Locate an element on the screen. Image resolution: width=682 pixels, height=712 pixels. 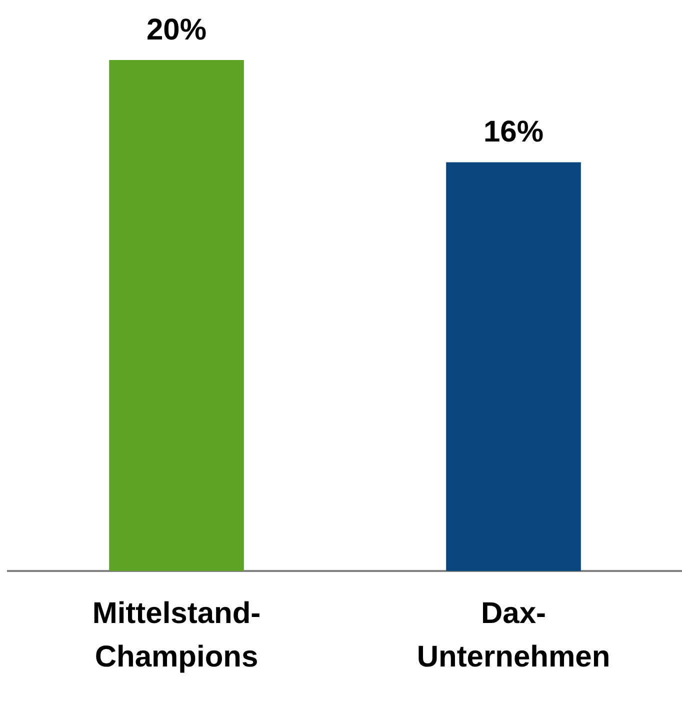
data-label: 20% is located at coordinates (176, 29).